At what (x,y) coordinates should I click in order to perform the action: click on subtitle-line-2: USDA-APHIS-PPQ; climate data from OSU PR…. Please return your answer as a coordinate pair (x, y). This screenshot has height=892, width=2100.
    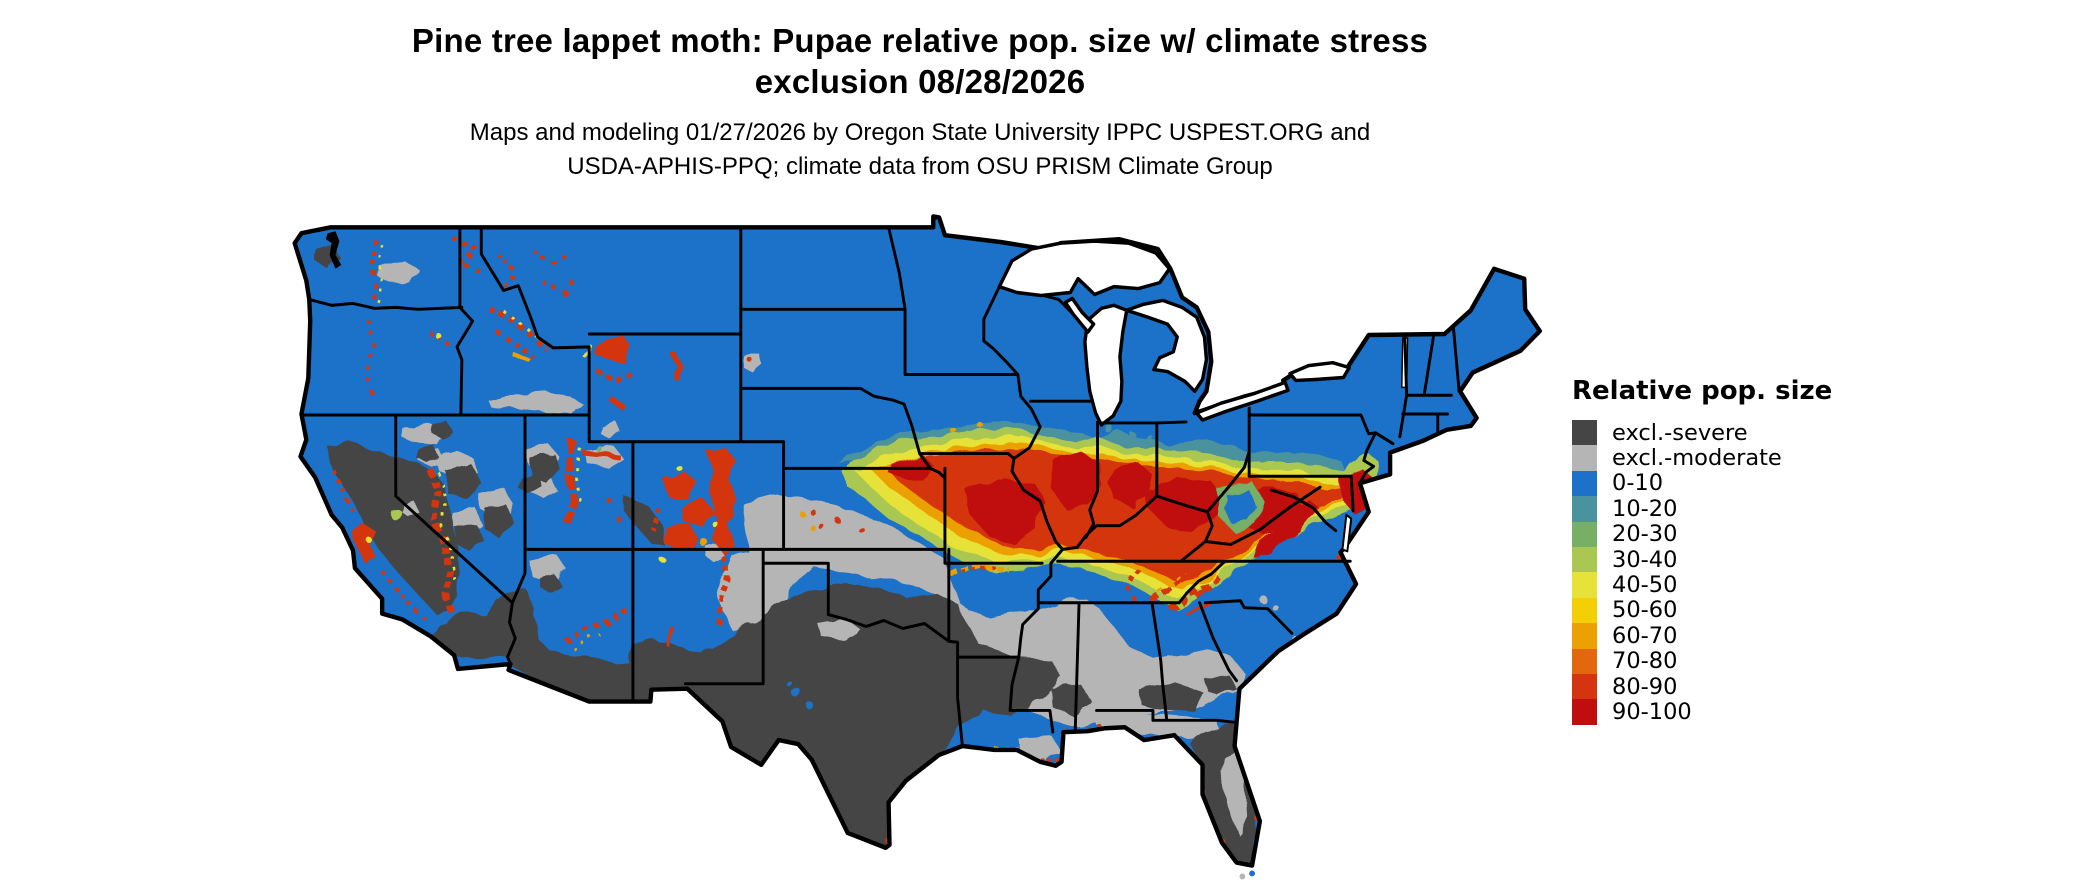
    Looking at the image, I should click on (920, 166).